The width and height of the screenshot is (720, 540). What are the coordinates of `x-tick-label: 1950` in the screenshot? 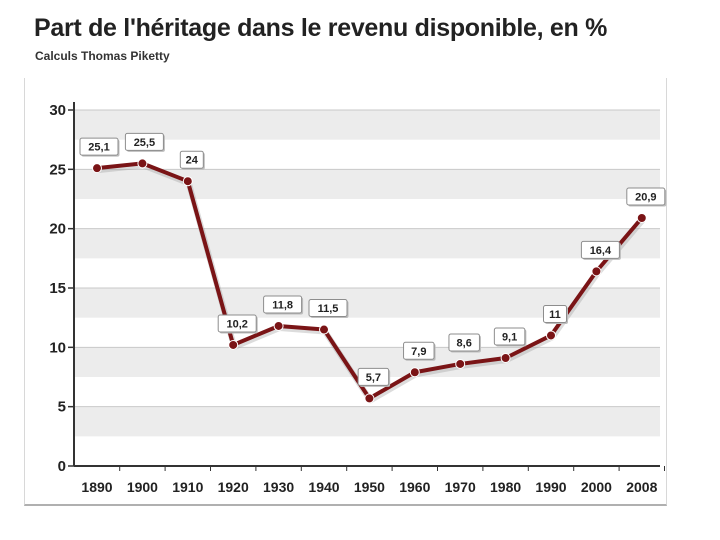 It's located at (369, 487).